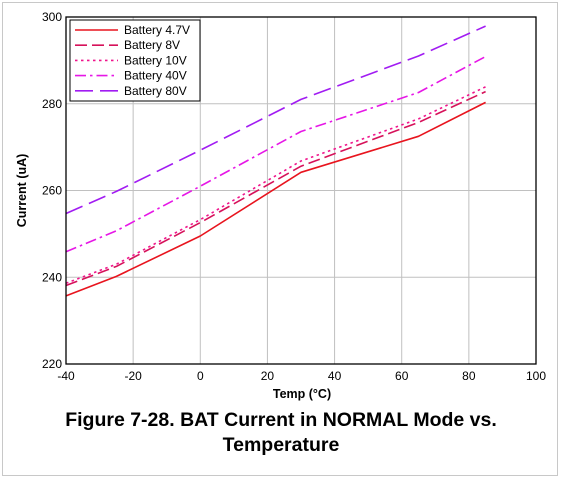  I want to click on x-tick-label: -40, so click(66, 376).